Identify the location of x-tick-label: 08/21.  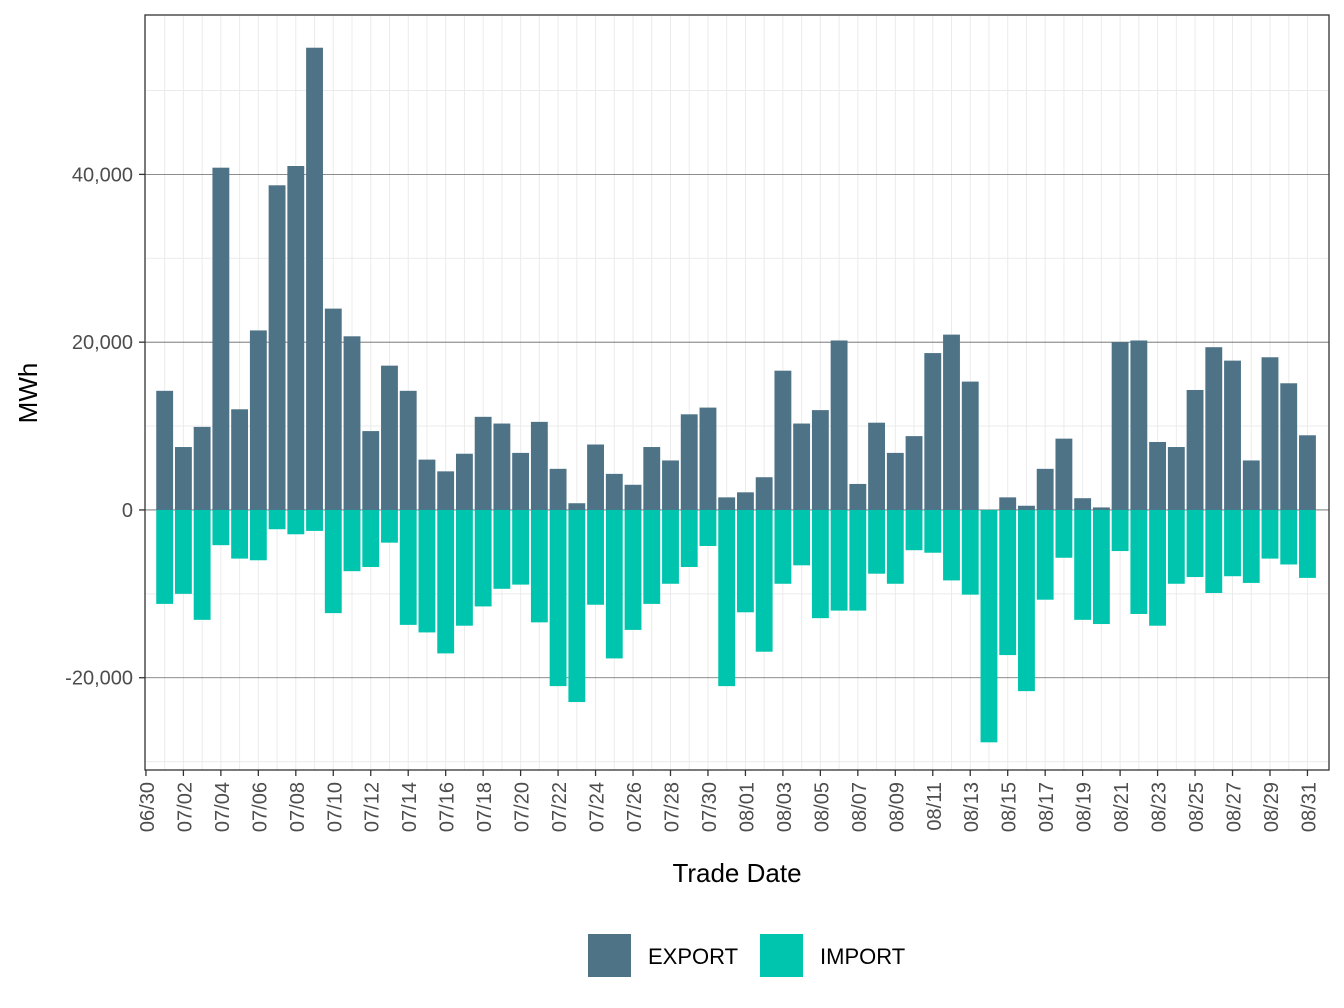
(1122, 807).